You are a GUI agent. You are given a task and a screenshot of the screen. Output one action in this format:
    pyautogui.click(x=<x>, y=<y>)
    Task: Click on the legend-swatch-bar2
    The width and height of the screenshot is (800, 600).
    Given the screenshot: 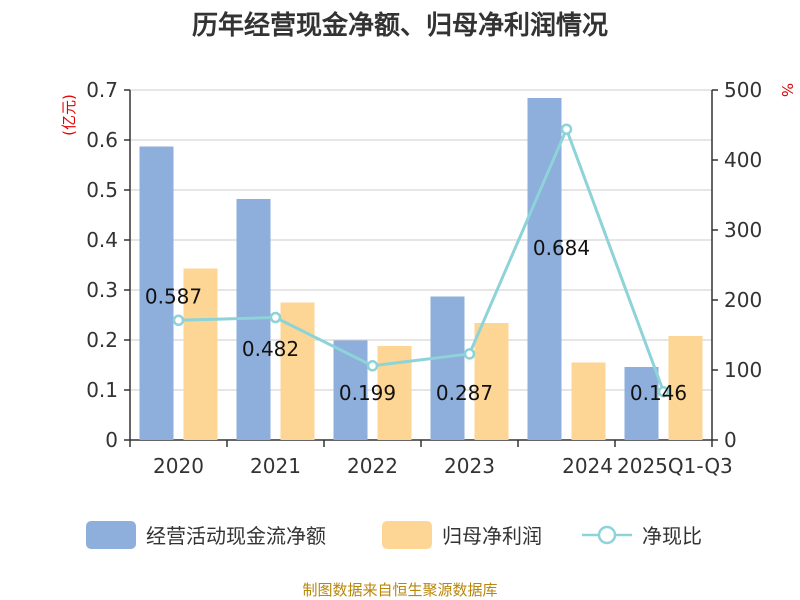 What is the action you would take?
    pyautogui.click(x=407, y=535)
    